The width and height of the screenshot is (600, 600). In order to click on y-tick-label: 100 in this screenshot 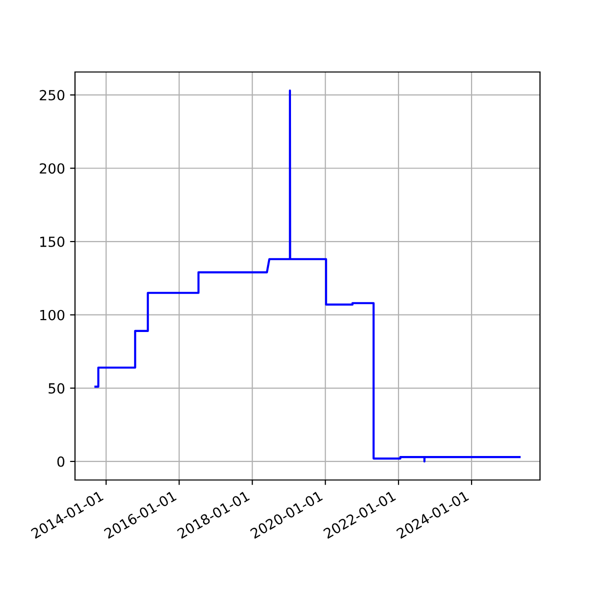, I will do `click(52, 315)`.